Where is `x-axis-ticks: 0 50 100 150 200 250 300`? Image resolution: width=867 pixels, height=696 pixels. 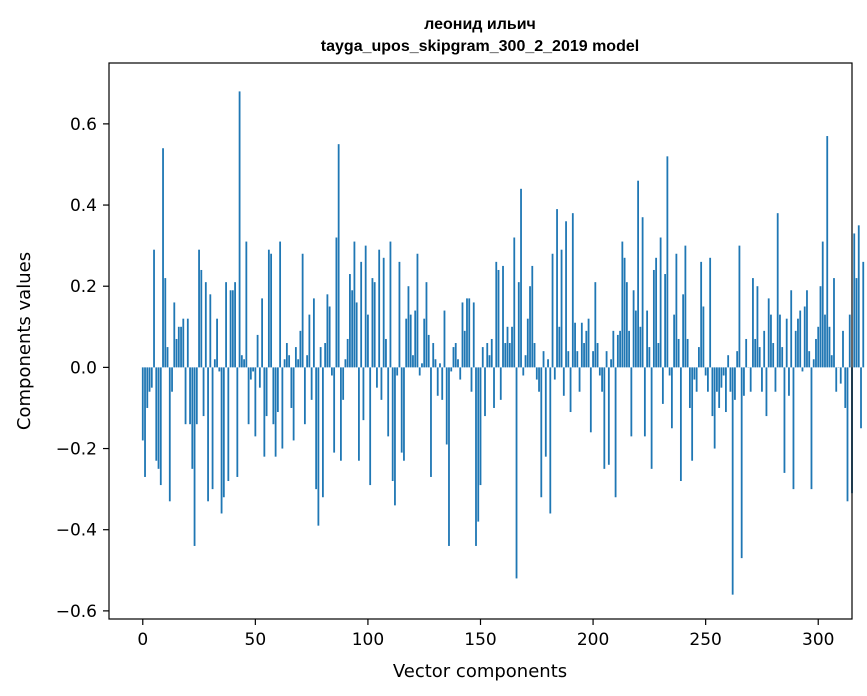
x-axis-ticks: 0 50 100 150 200 250 300 is located at coordinates (485, 634).